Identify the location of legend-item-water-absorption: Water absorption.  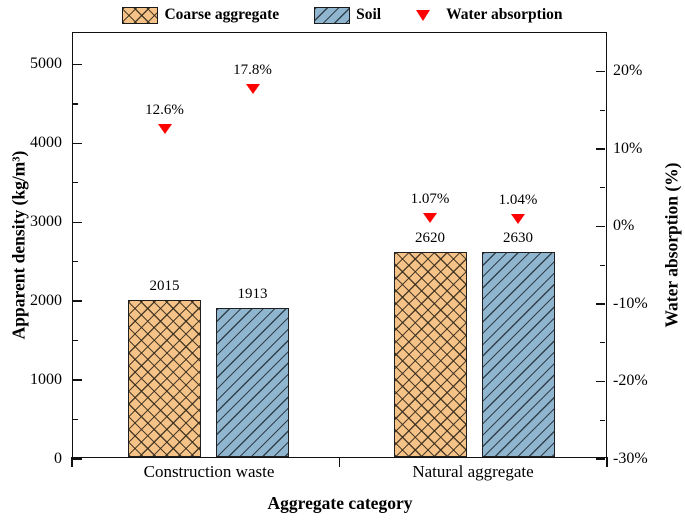
(489, 15).